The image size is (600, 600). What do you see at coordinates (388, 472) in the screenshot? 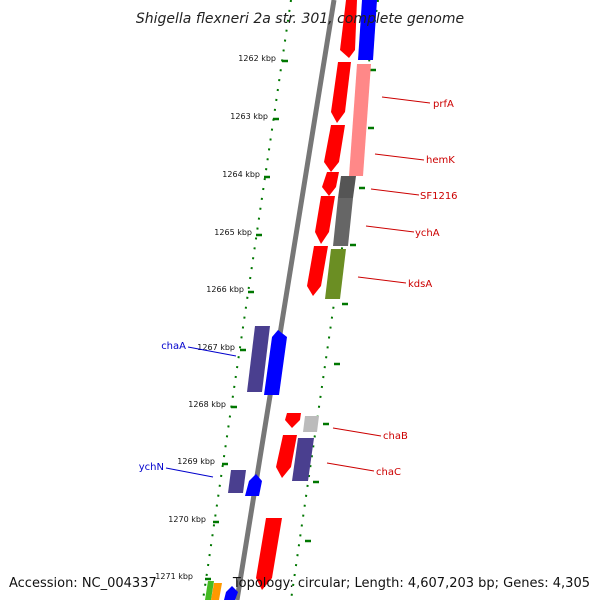
I see `gene-label-chaC: chaC` at bounding box center [388, 472].